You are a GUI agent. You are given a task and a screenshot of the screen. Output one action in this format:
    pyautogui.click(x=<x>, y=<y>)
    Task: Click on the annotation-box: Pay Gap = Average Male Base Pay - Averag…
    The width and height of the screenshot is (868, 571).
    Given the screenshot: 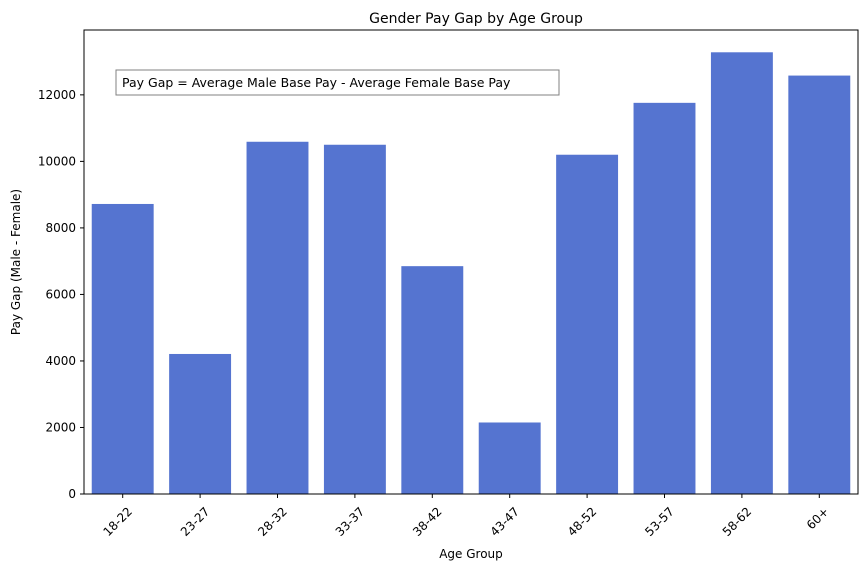 What is the action you would take?
    pyautogui.click(x=337, y=82)
    